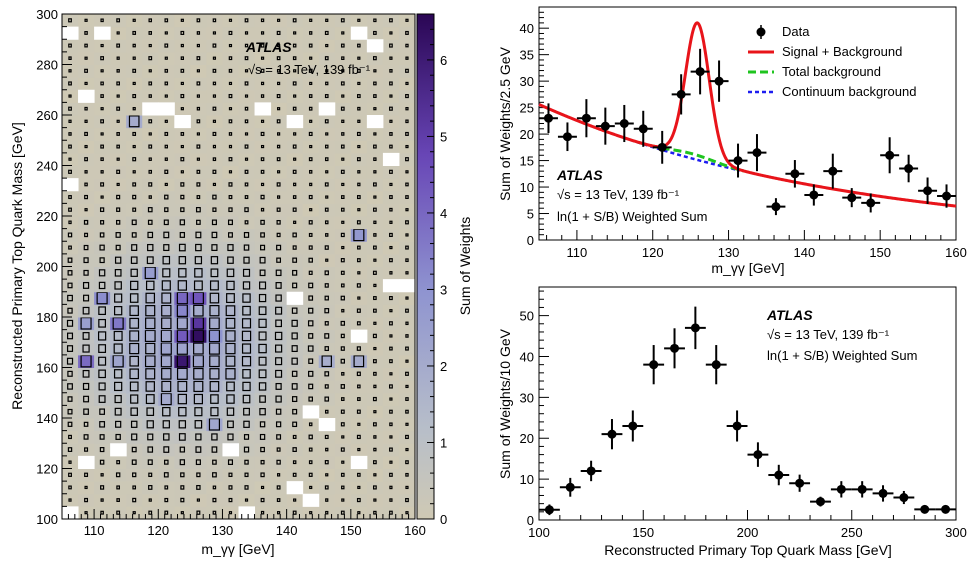 Image resolution: width=969 pixels, height=563 pixels. What do you see at coordinates (530, 240) in the screenshot?
I see `y-tick-label: 0` at bounding box center [530, 240].